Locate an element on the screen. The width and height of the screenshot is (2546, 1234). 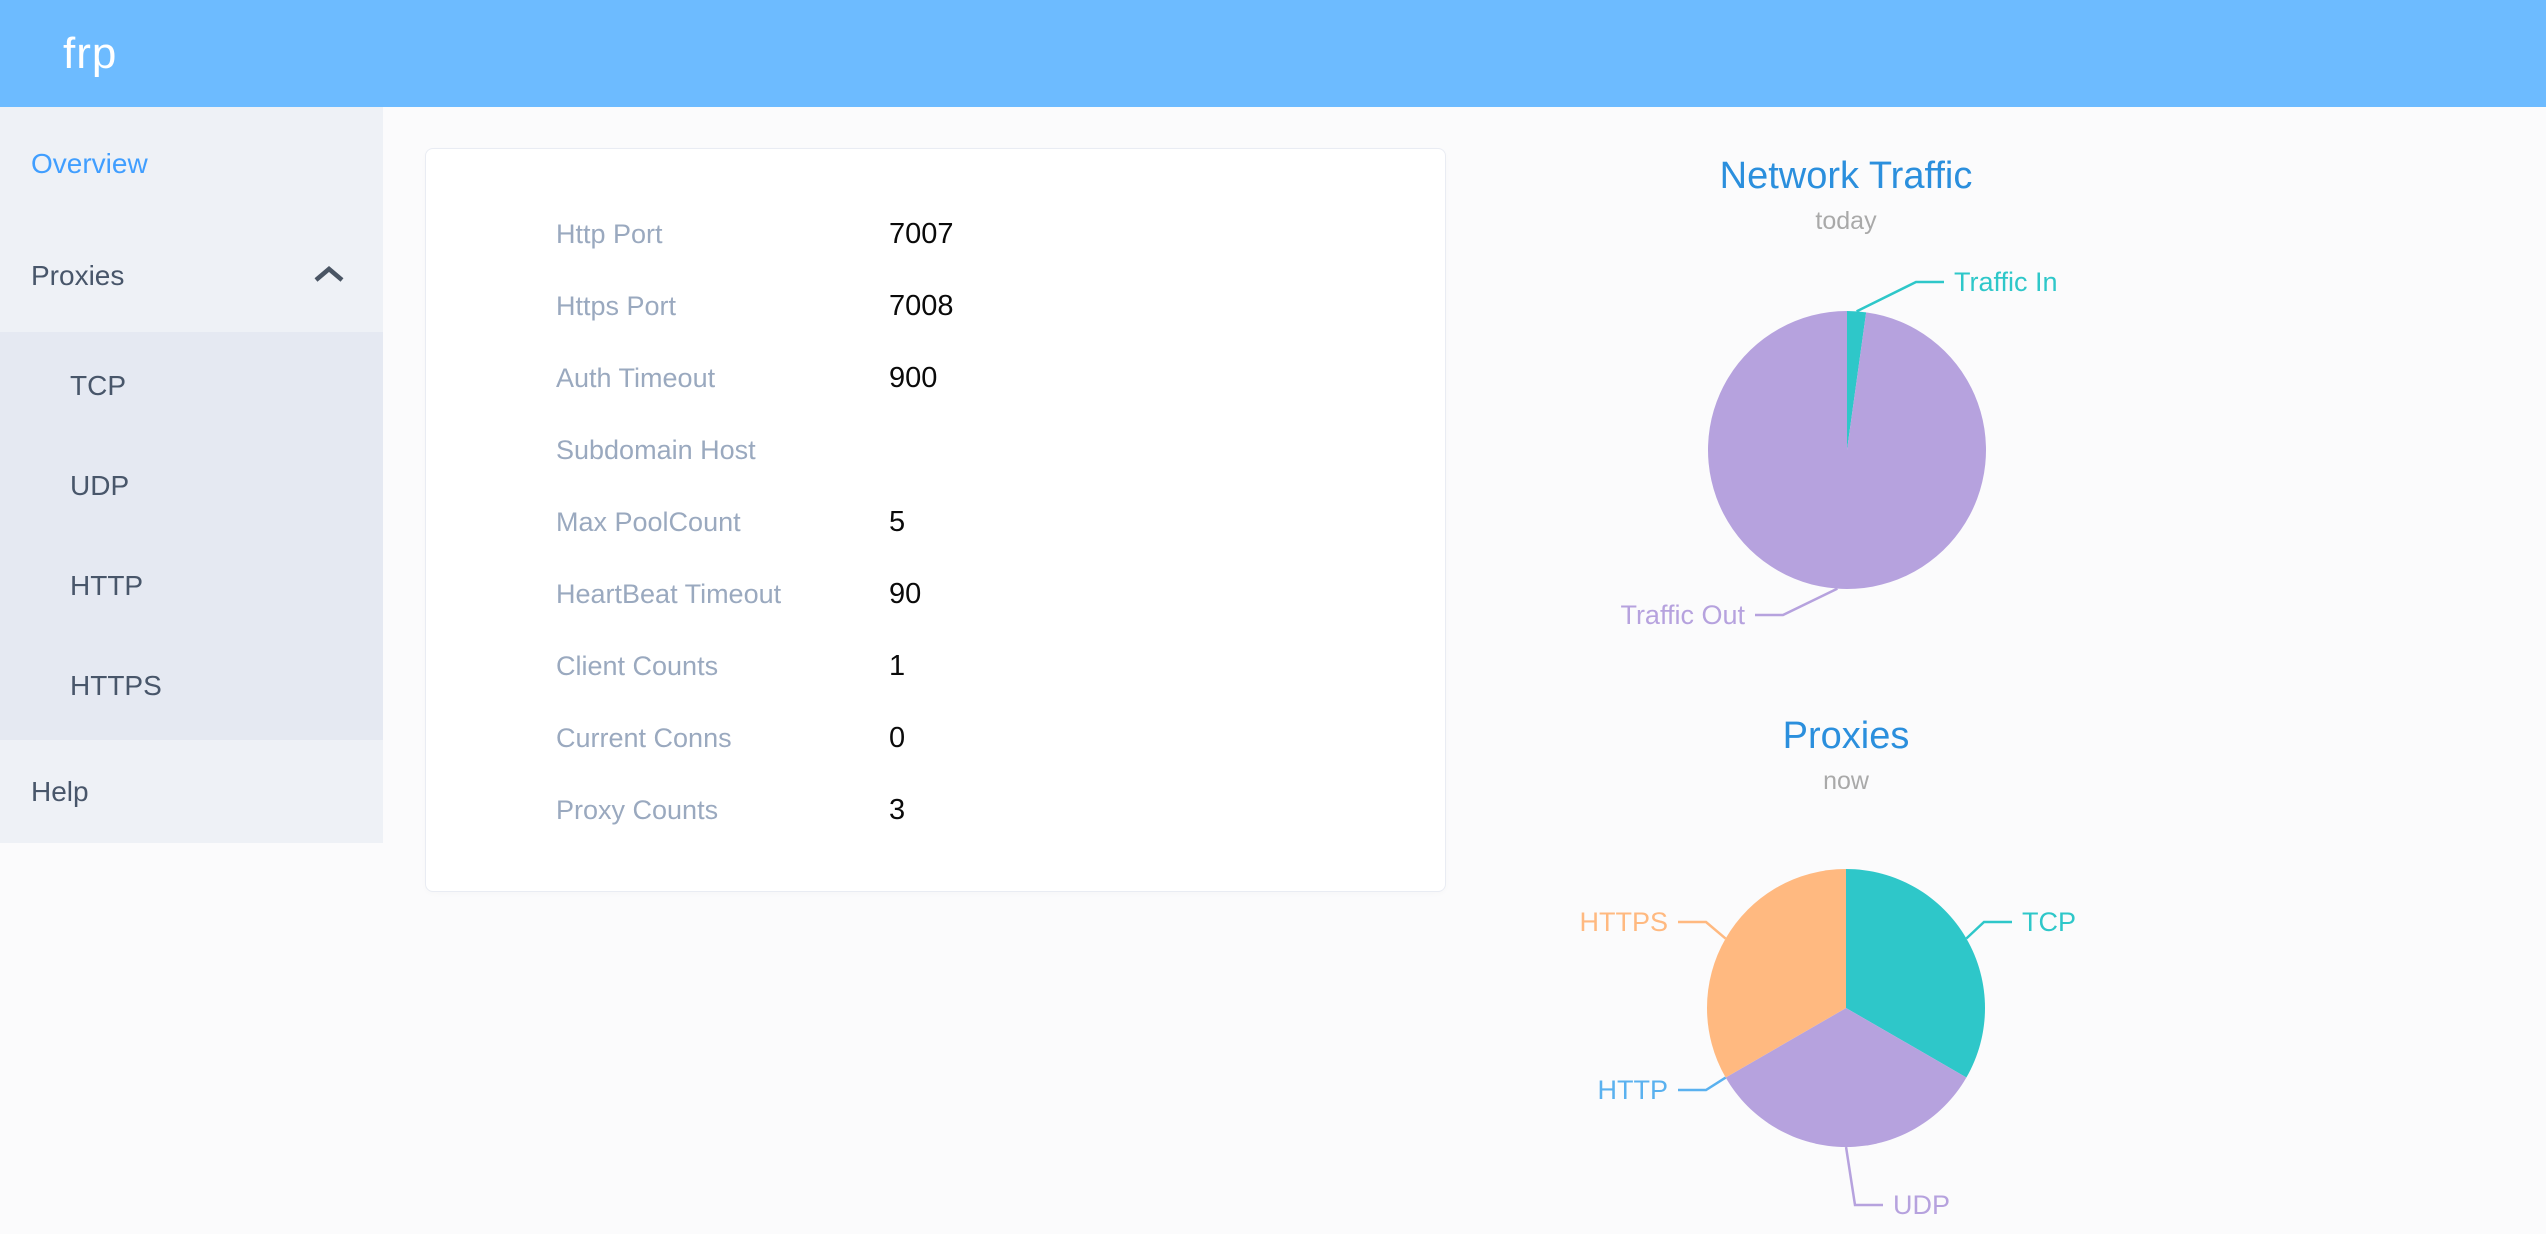
info-value: 900 is located at coordinates (913, 377).